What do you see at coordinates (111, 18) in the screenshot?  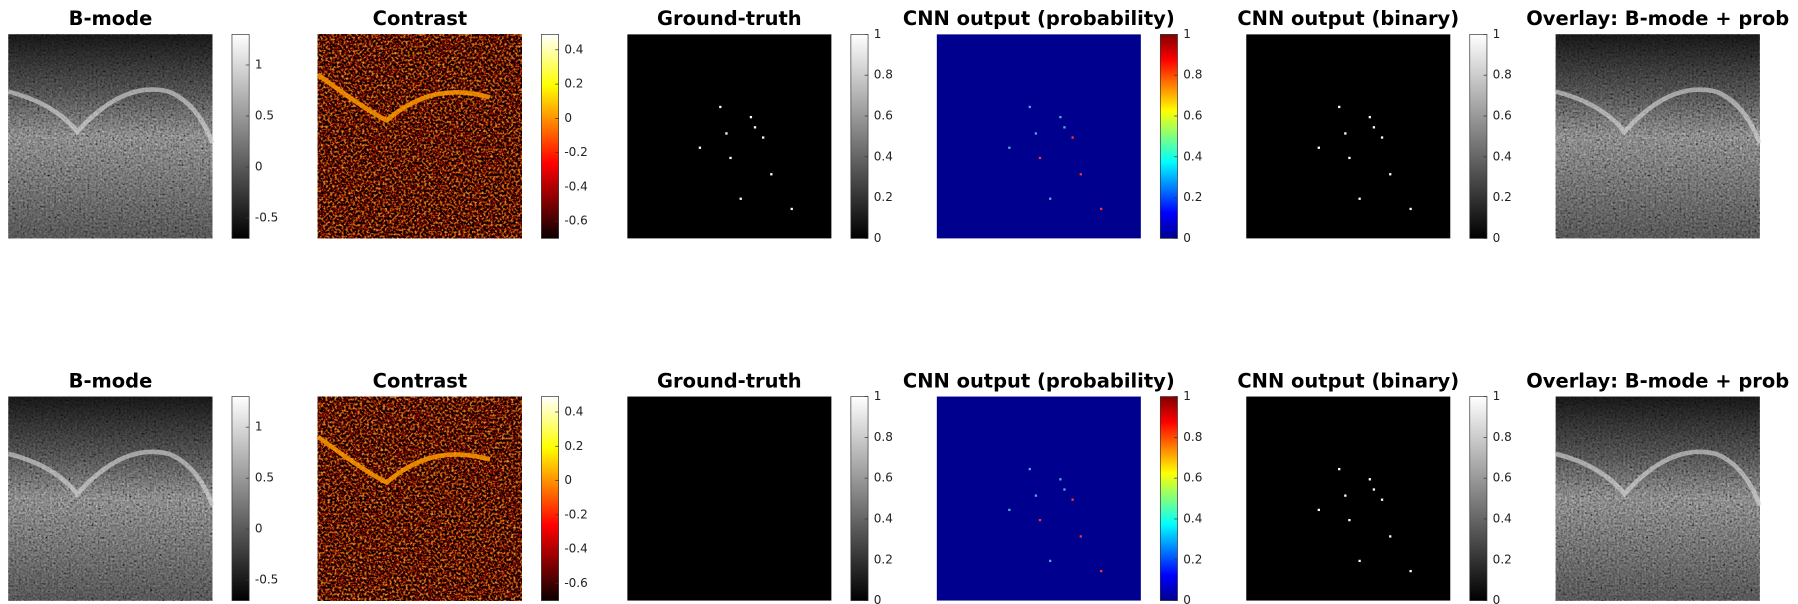 I see `panel-title: B-mode` at bounding box center [111, 18].